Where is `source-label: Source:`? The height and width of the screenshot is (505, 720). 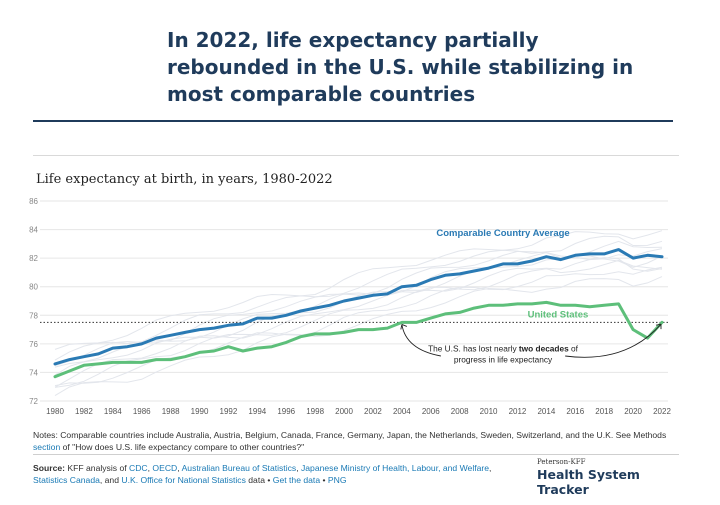
source-label: Source: is located at coordinates (49, 468).